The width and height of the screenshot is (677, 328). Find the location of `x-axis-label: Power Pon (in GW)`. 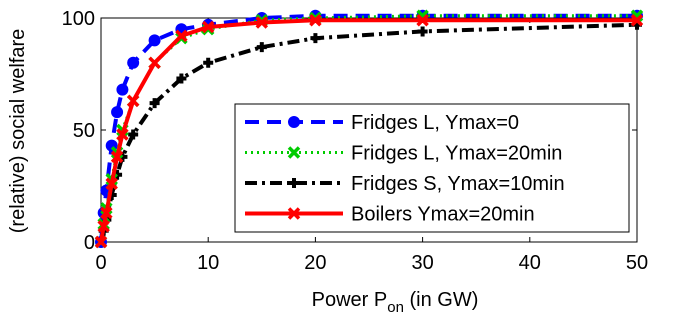

x-axis-label: Power Pon (in GW) is located at coordinates (395, 302).